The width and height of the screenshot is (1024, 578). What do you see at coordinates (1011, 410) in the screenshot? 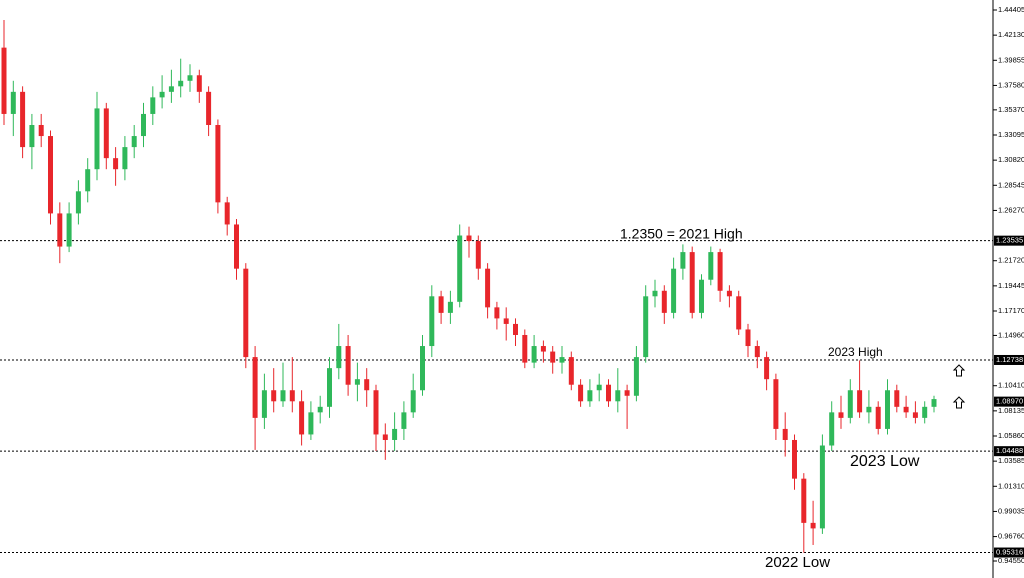
I see `y-tick-label: 1.08135` at bounding box center [1011, 410].